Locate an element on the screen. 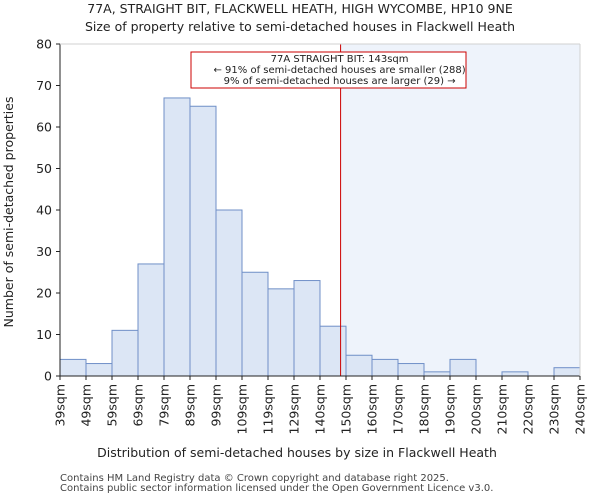 This screenshot has height=500, width=600. x-tick-label: 180sqm is located at coordinates (424, 409).